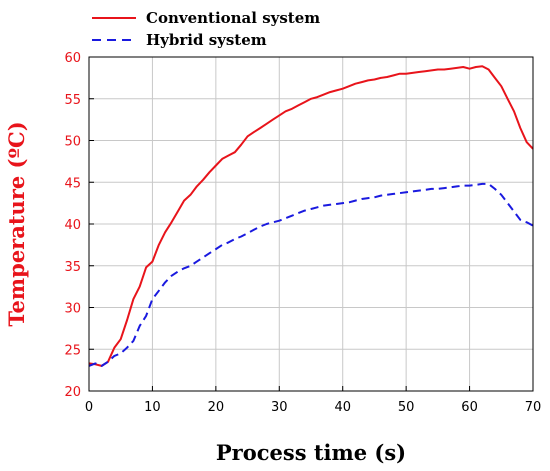 The image size is (550, 471). What do you see at coordinates (72, 392) in the screenshot?
I see `y-tick-label: 20` at bounding box center [72, 392].